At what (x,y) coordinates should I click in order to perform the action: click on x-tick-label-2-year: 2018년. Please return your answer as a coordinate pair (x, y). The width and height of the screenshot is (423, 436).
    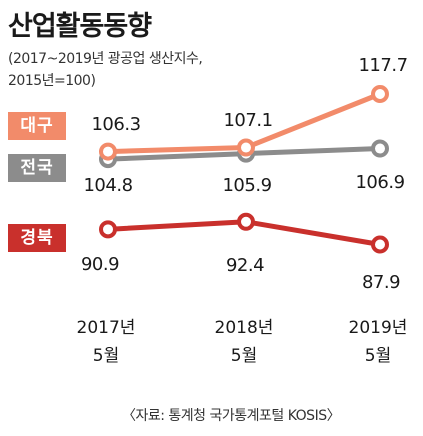
    Looking at the image, I should click on (244, 328).